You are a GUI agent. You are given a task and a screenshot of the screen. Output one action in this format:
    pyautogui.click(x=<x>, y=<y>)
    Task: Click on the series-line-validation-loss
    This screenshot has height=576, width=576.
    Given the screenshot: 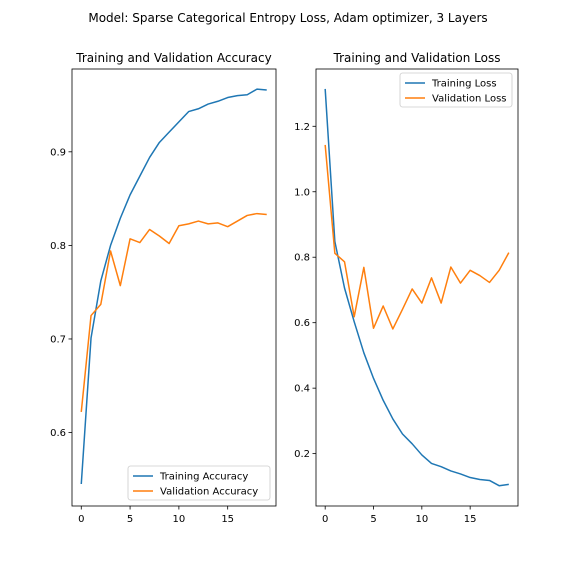 What is the action you would take?
    pyautogui.click(x=417, y=237)
    